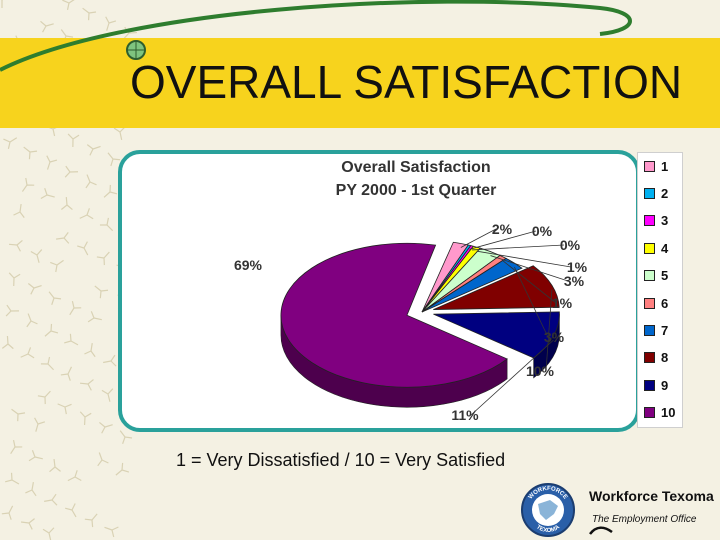 The height and width of the screenshot is (540, 720). What do you see at coordinates (465, 415) in the screenshot?
I see `data-label-9: 11%` at bounding box center [465, 415].